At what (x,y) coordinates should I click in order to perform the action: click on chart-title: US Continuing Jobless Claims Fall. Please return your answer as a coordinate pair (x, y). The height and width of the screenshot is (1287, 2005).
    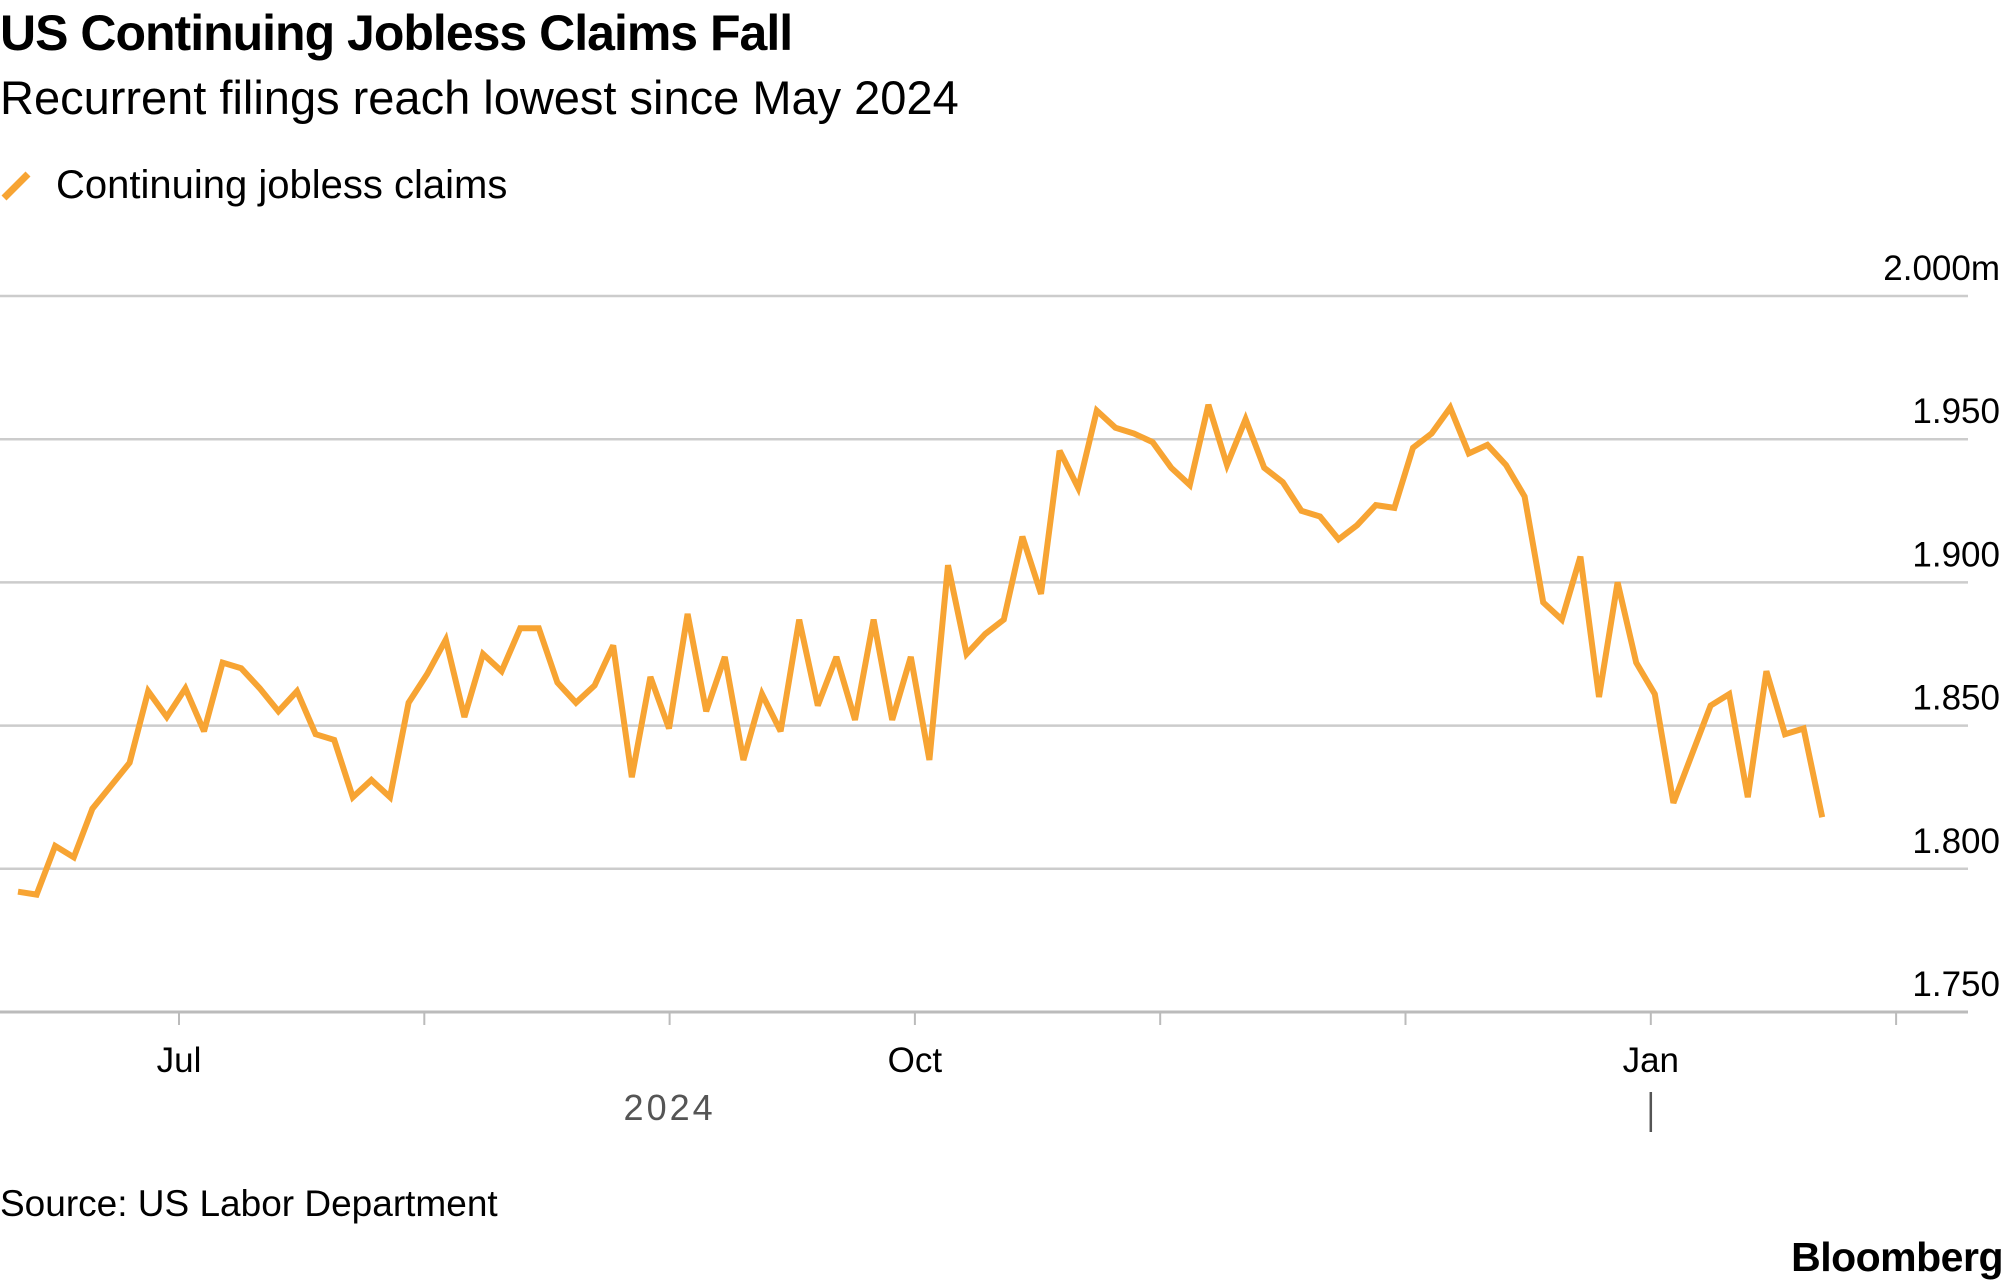
    Looking at the image, I should click on (396, 33).